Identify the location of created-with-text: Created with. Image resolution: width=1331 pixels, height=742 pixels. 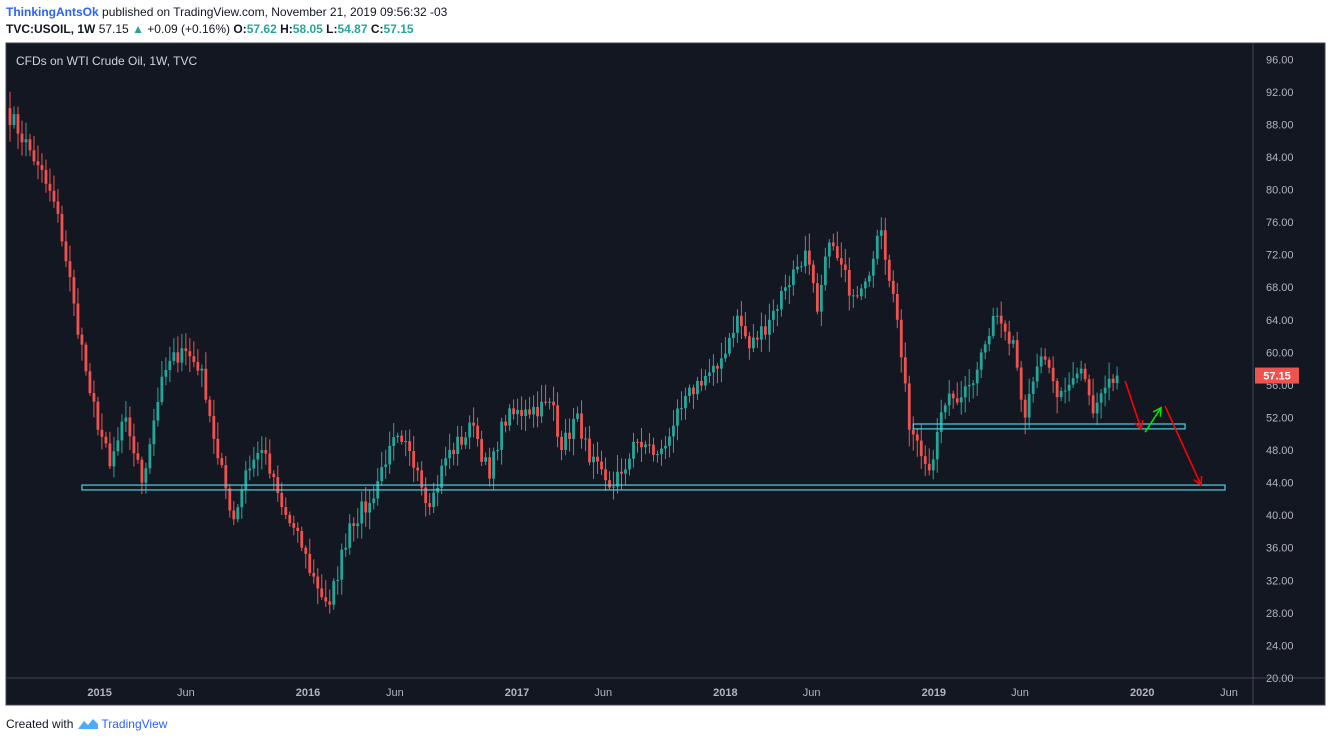
(40, 724).